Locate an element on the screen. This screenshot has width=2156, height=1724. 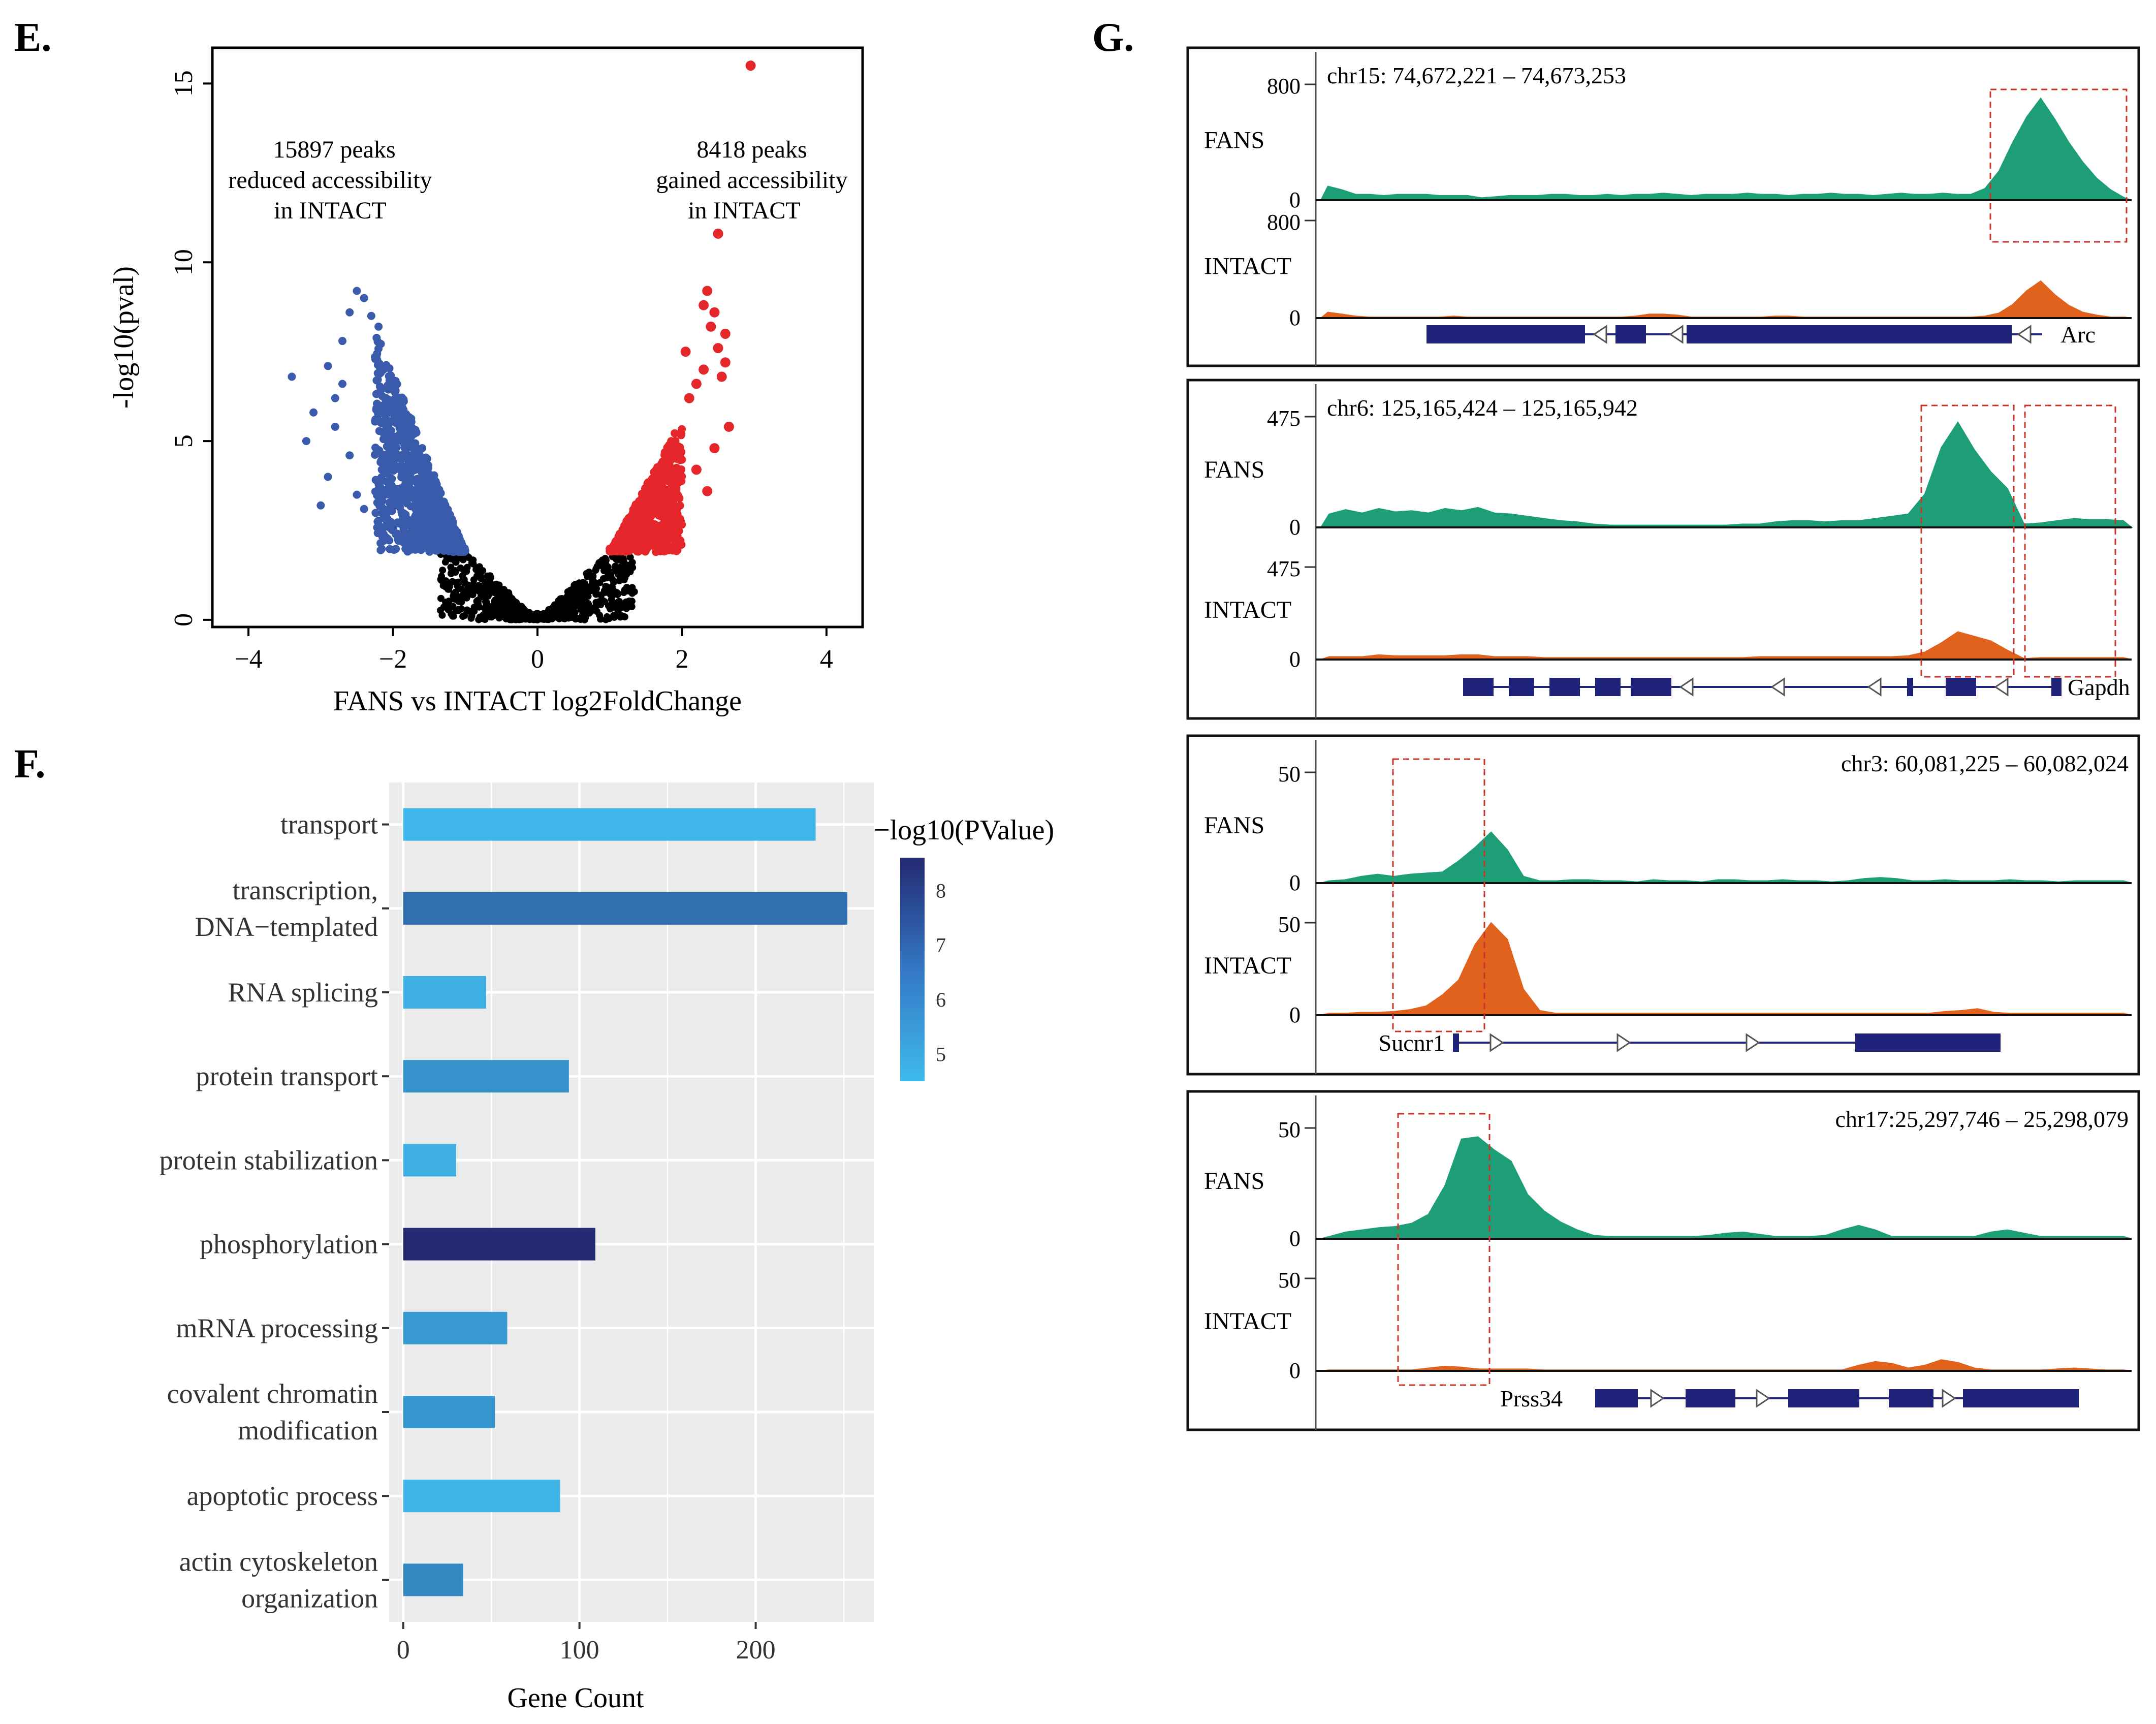
bar-series is located at coordinates (625, 1202).